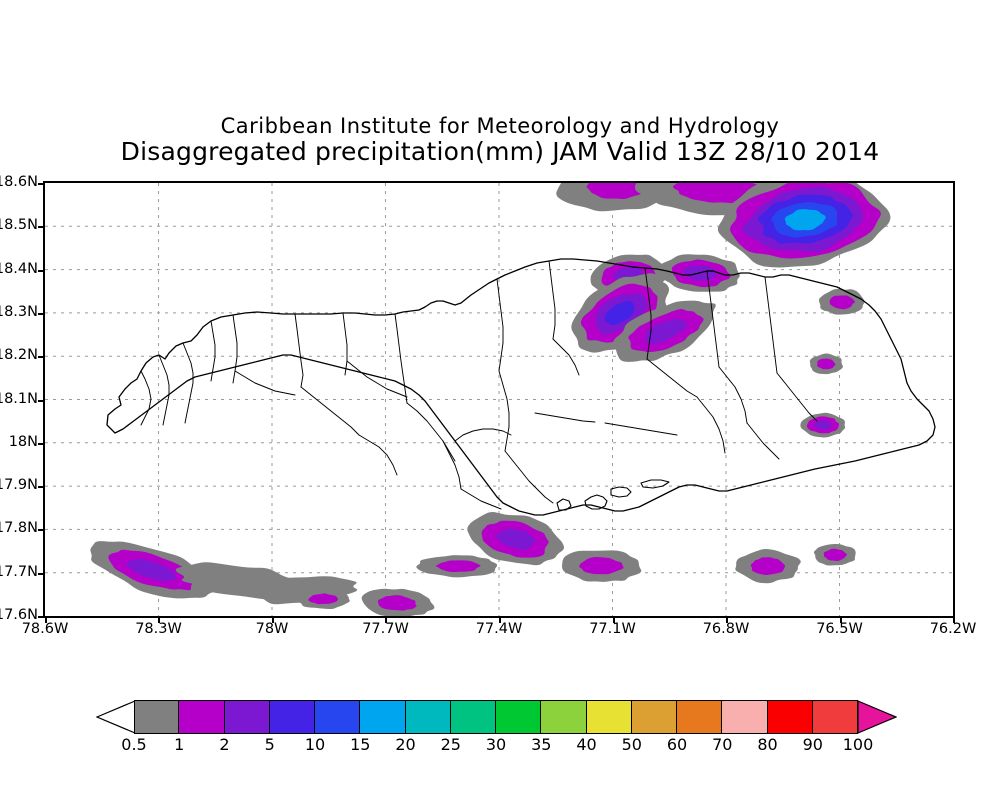 This screenshot has height=800, width=1000. What do you see at coordinates (499, 629) in the screenshot?
I see `x-tick-label: 77.4W` at bounding box center [499, 629].